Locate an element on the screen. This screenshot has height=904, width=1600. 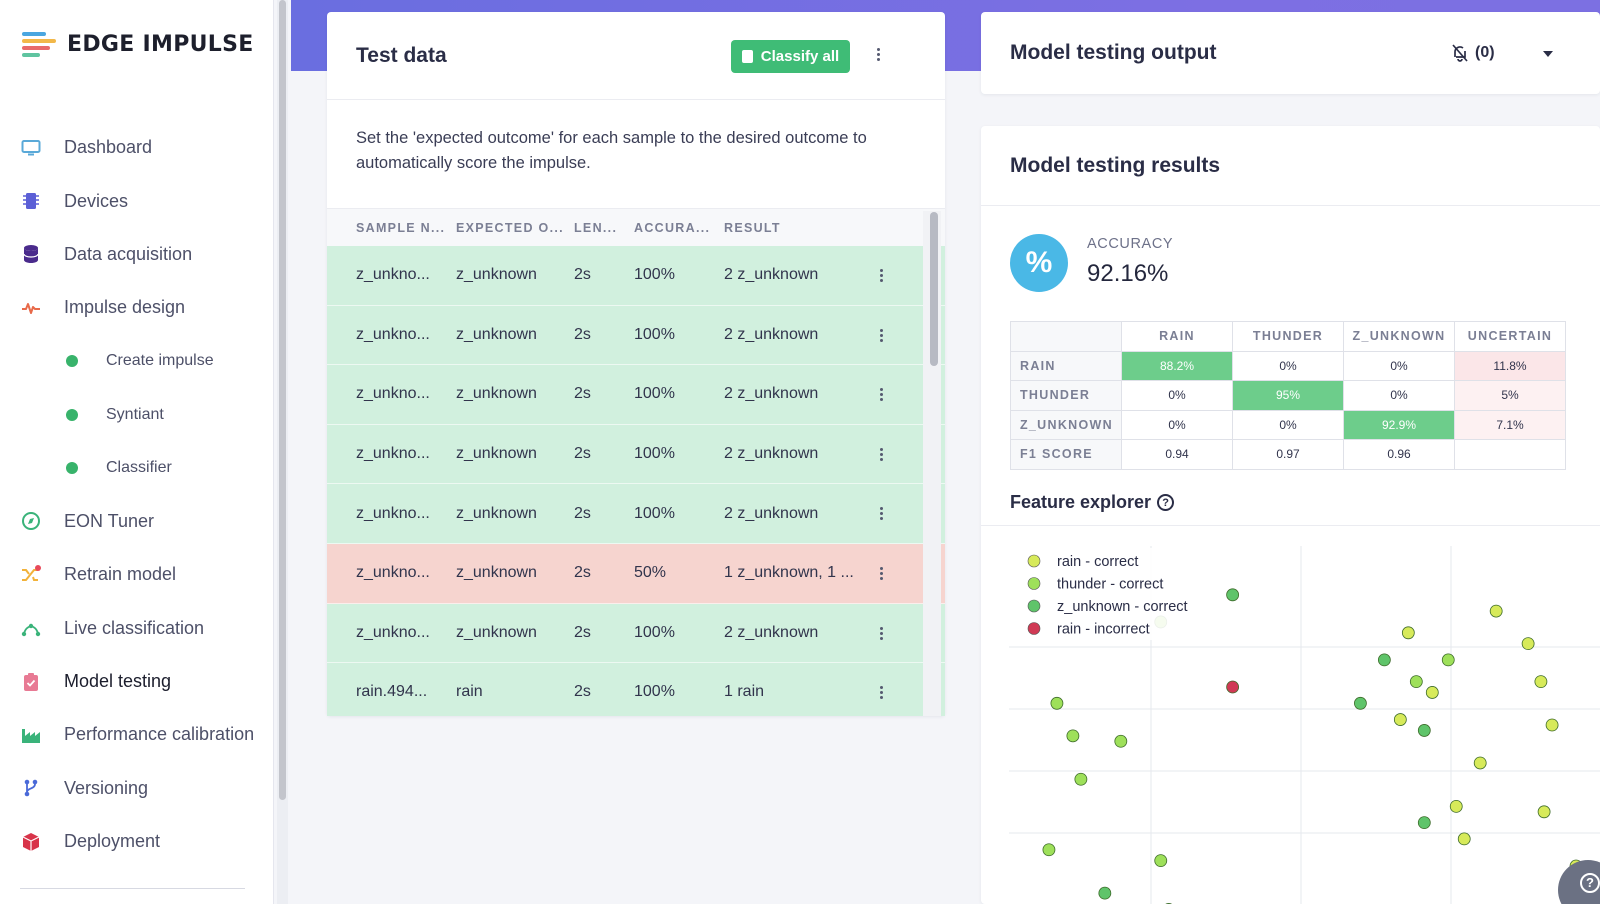
notifications-toggle: (0) is located at coordinates (1472, 53).